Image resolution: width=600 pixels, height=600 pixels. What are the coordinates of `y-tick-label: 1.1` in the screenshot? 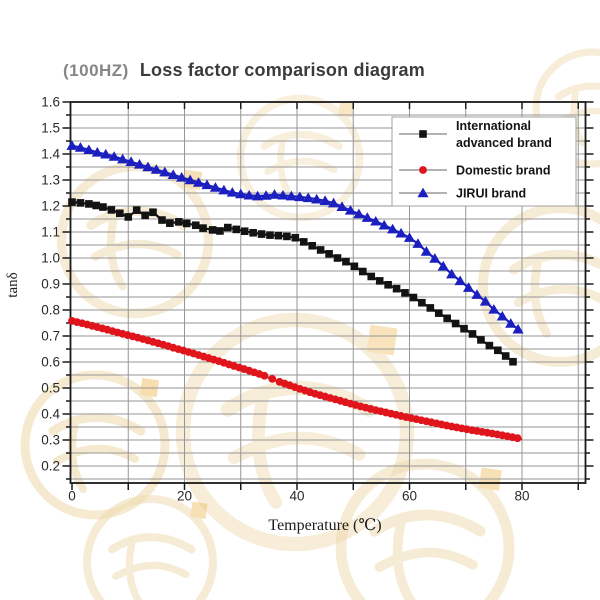 It's located at (50, 232).